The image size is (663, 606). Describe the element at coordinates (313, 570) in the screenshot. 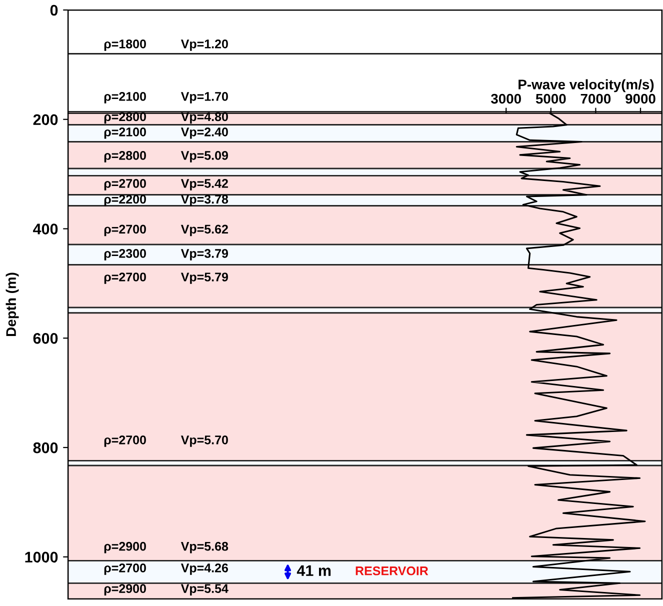

I see `annotation: 41 m` at that location.